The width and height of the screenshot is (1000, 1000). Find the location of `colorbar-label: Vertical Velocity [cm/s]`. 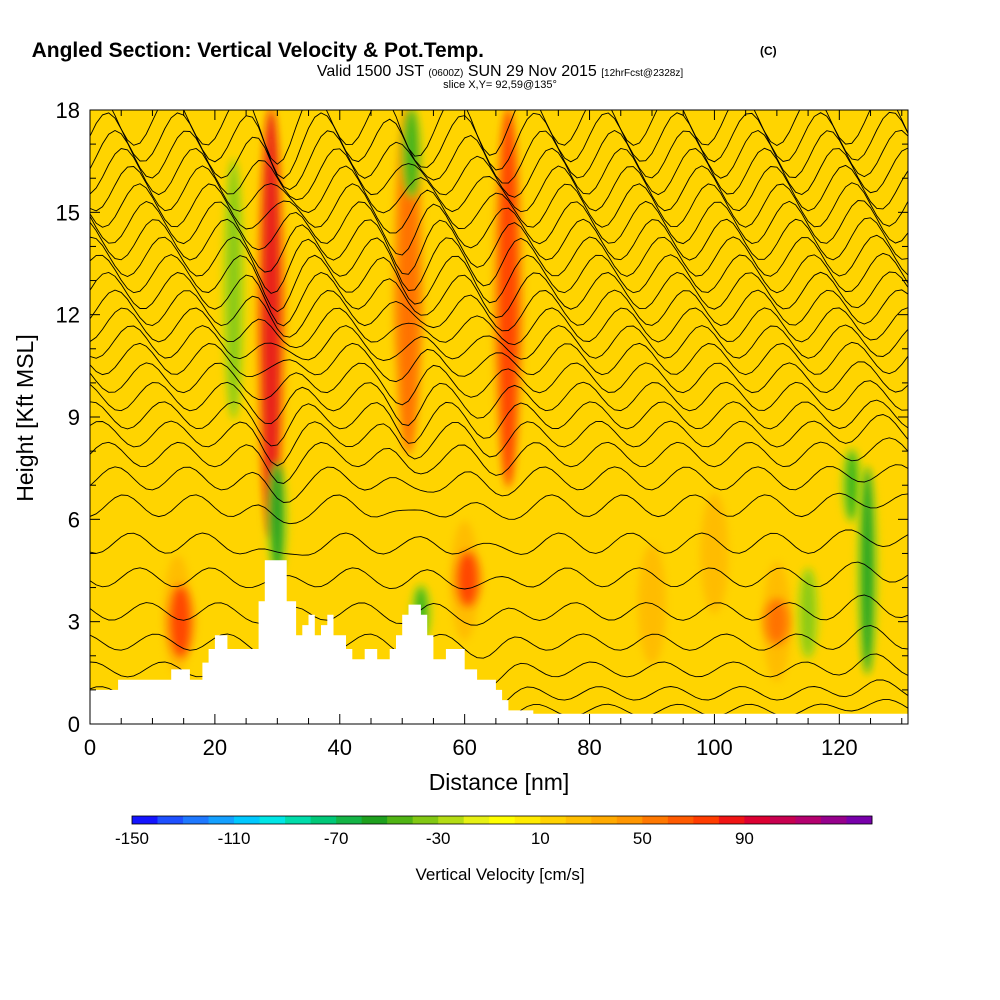

colorbar-label: Vertical Velocity [cm/s] is located at coordinates (499, 874).